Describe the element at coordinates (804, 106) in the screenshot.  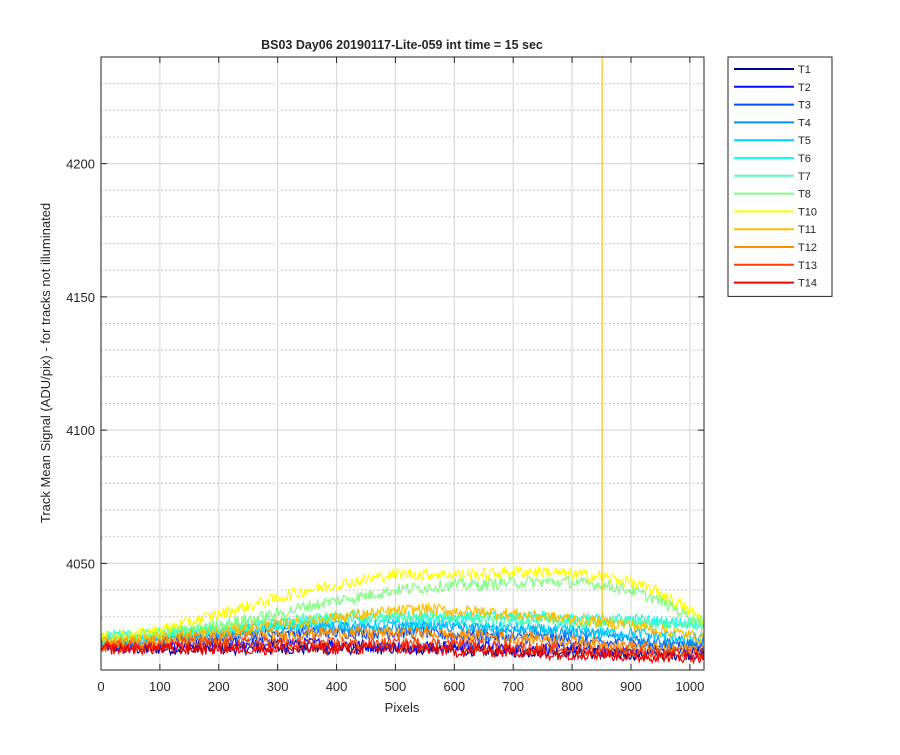
I see `legend-label-t3: T3` at that location.